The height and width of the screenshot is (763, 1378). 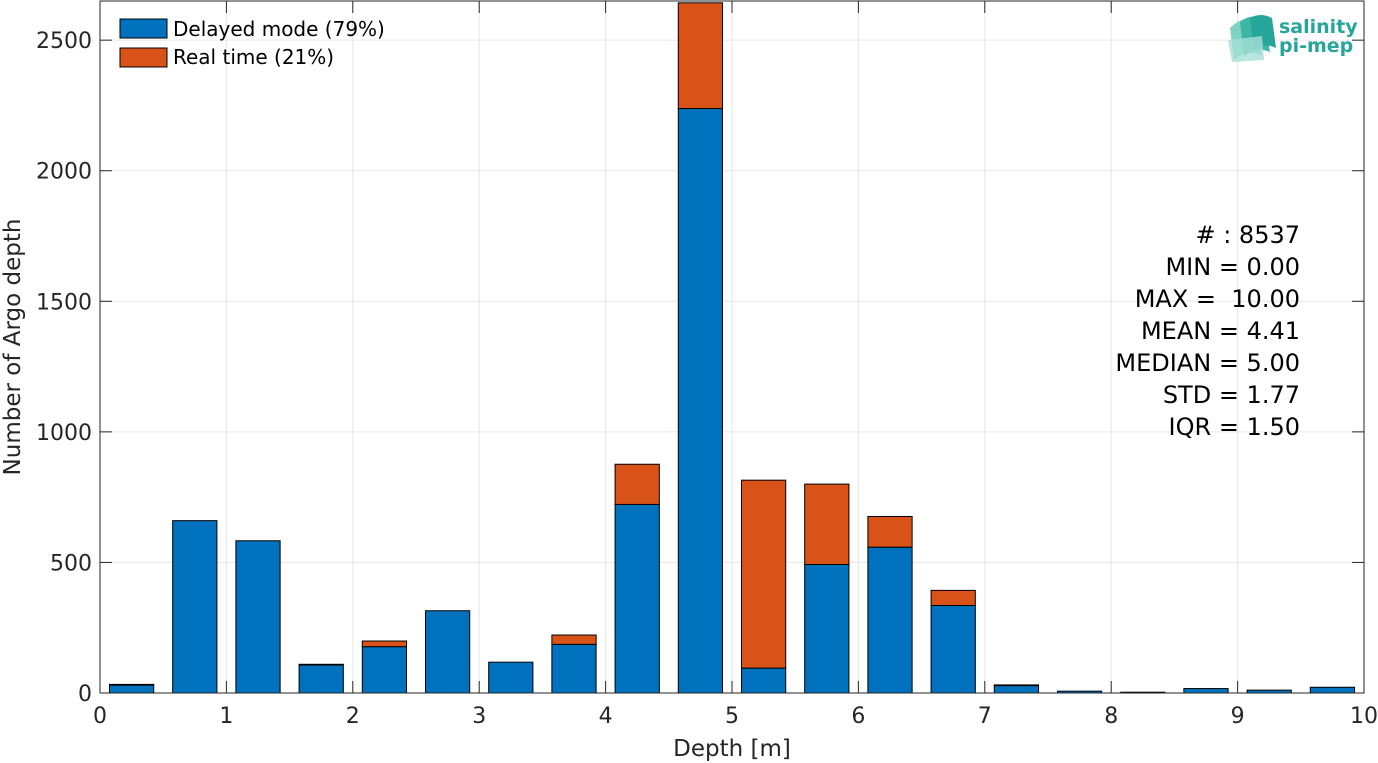 I want to click on y-tick-label: 2500, so click(x=64, y=41).